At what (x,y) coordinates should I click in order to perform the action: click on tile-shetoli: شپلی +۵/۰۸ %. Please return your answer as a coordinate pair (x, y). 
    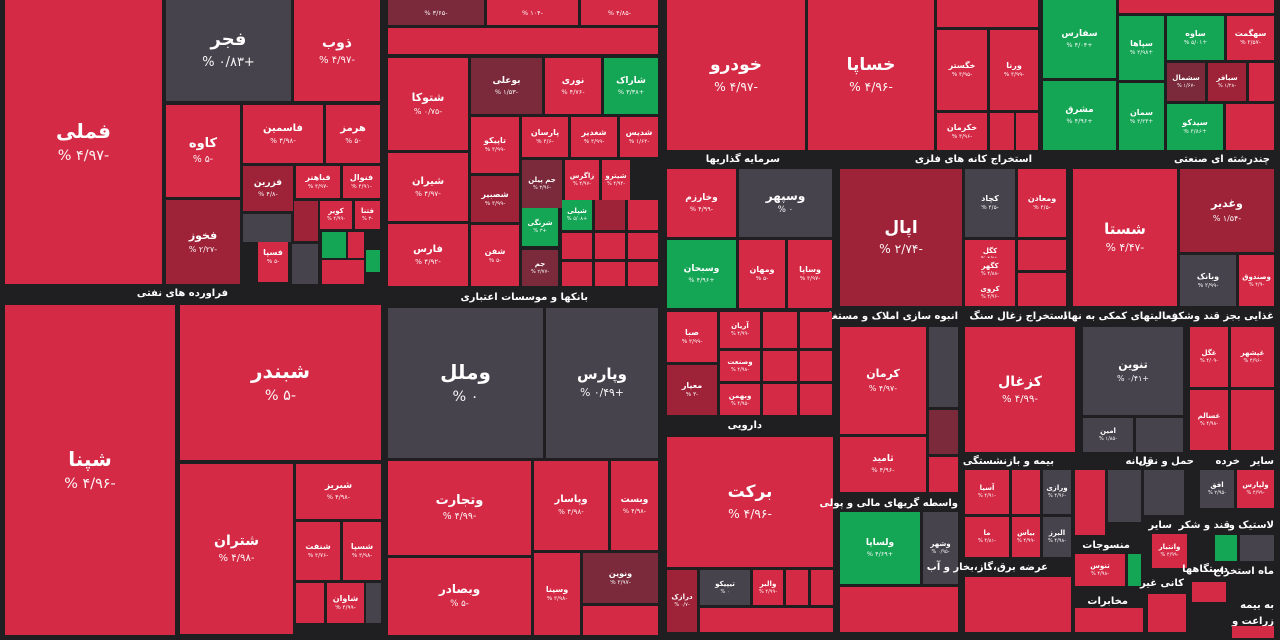
    Looking at the image, I should click on (577, 215).